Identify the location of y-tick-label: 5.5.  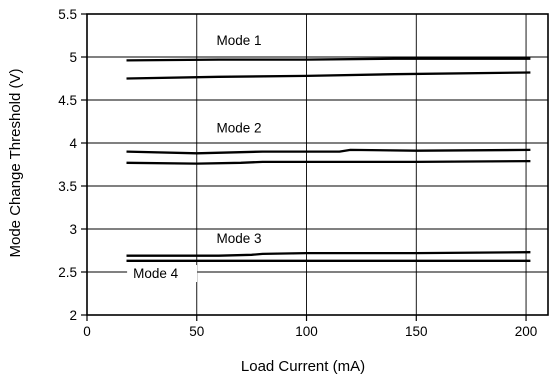
(67, 14).